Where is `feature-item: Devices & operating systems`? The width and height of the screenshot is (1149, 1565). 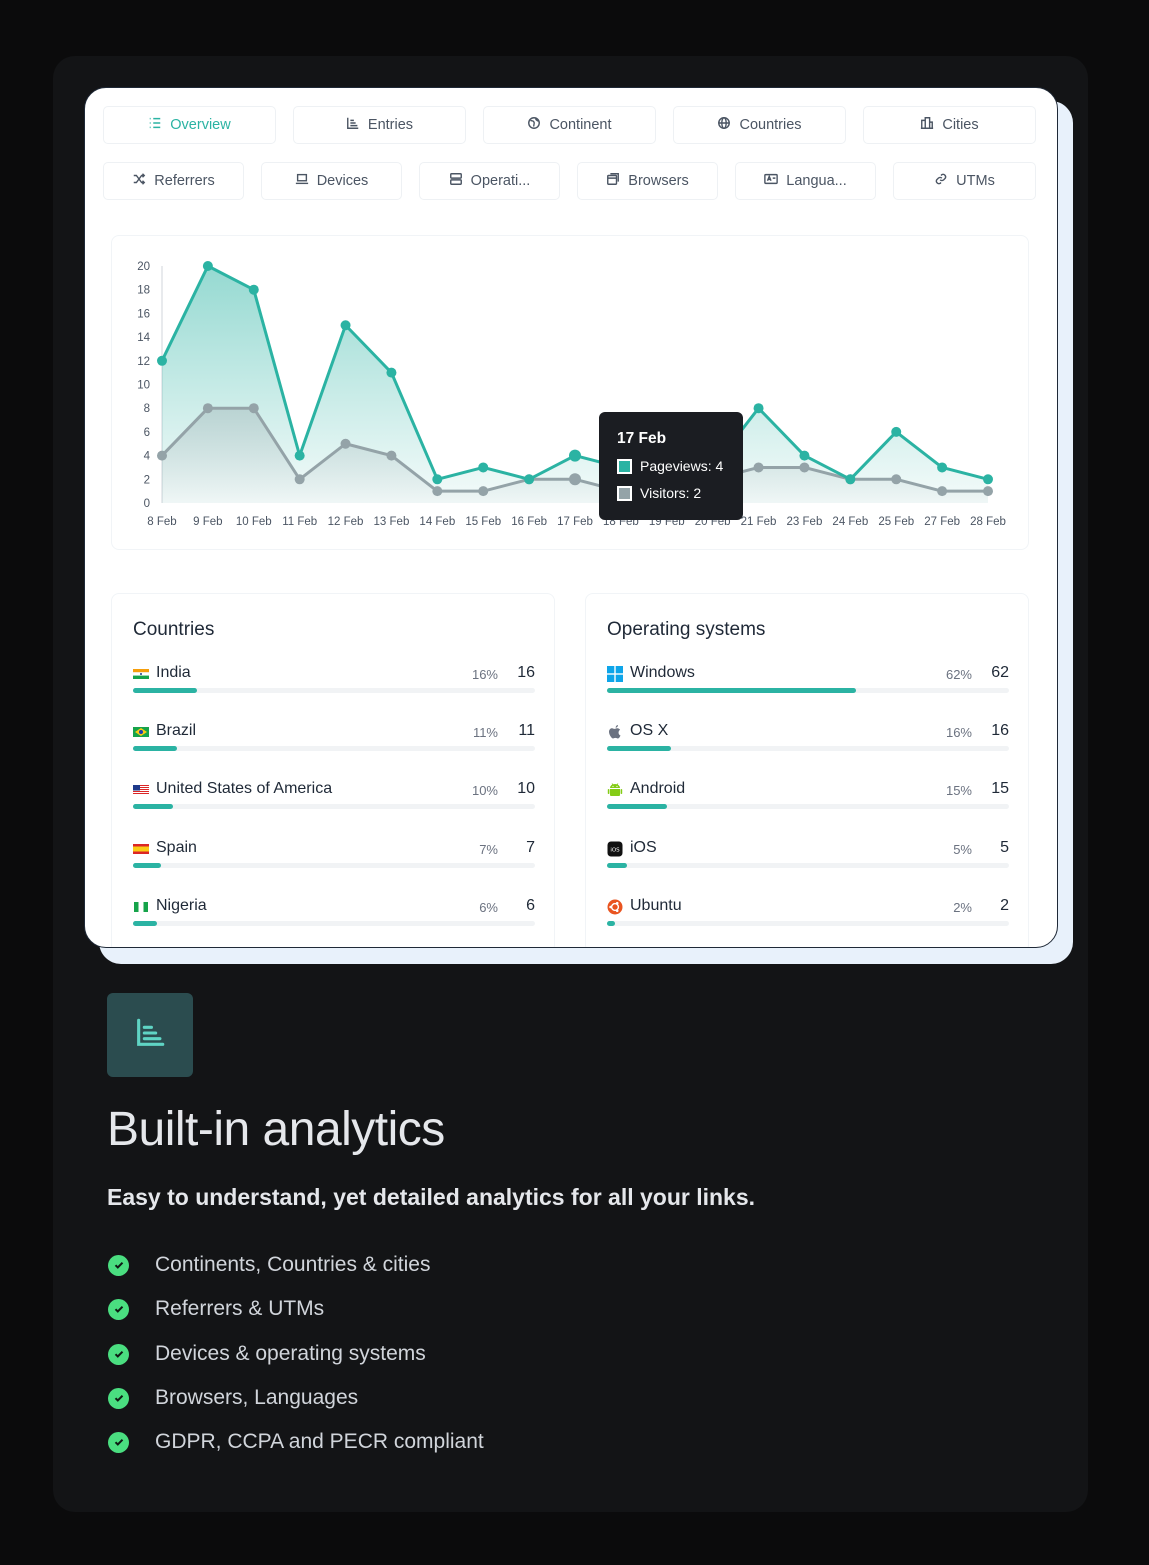 feature-item: Devices & operating systems is located at coordinates (267, 1354).